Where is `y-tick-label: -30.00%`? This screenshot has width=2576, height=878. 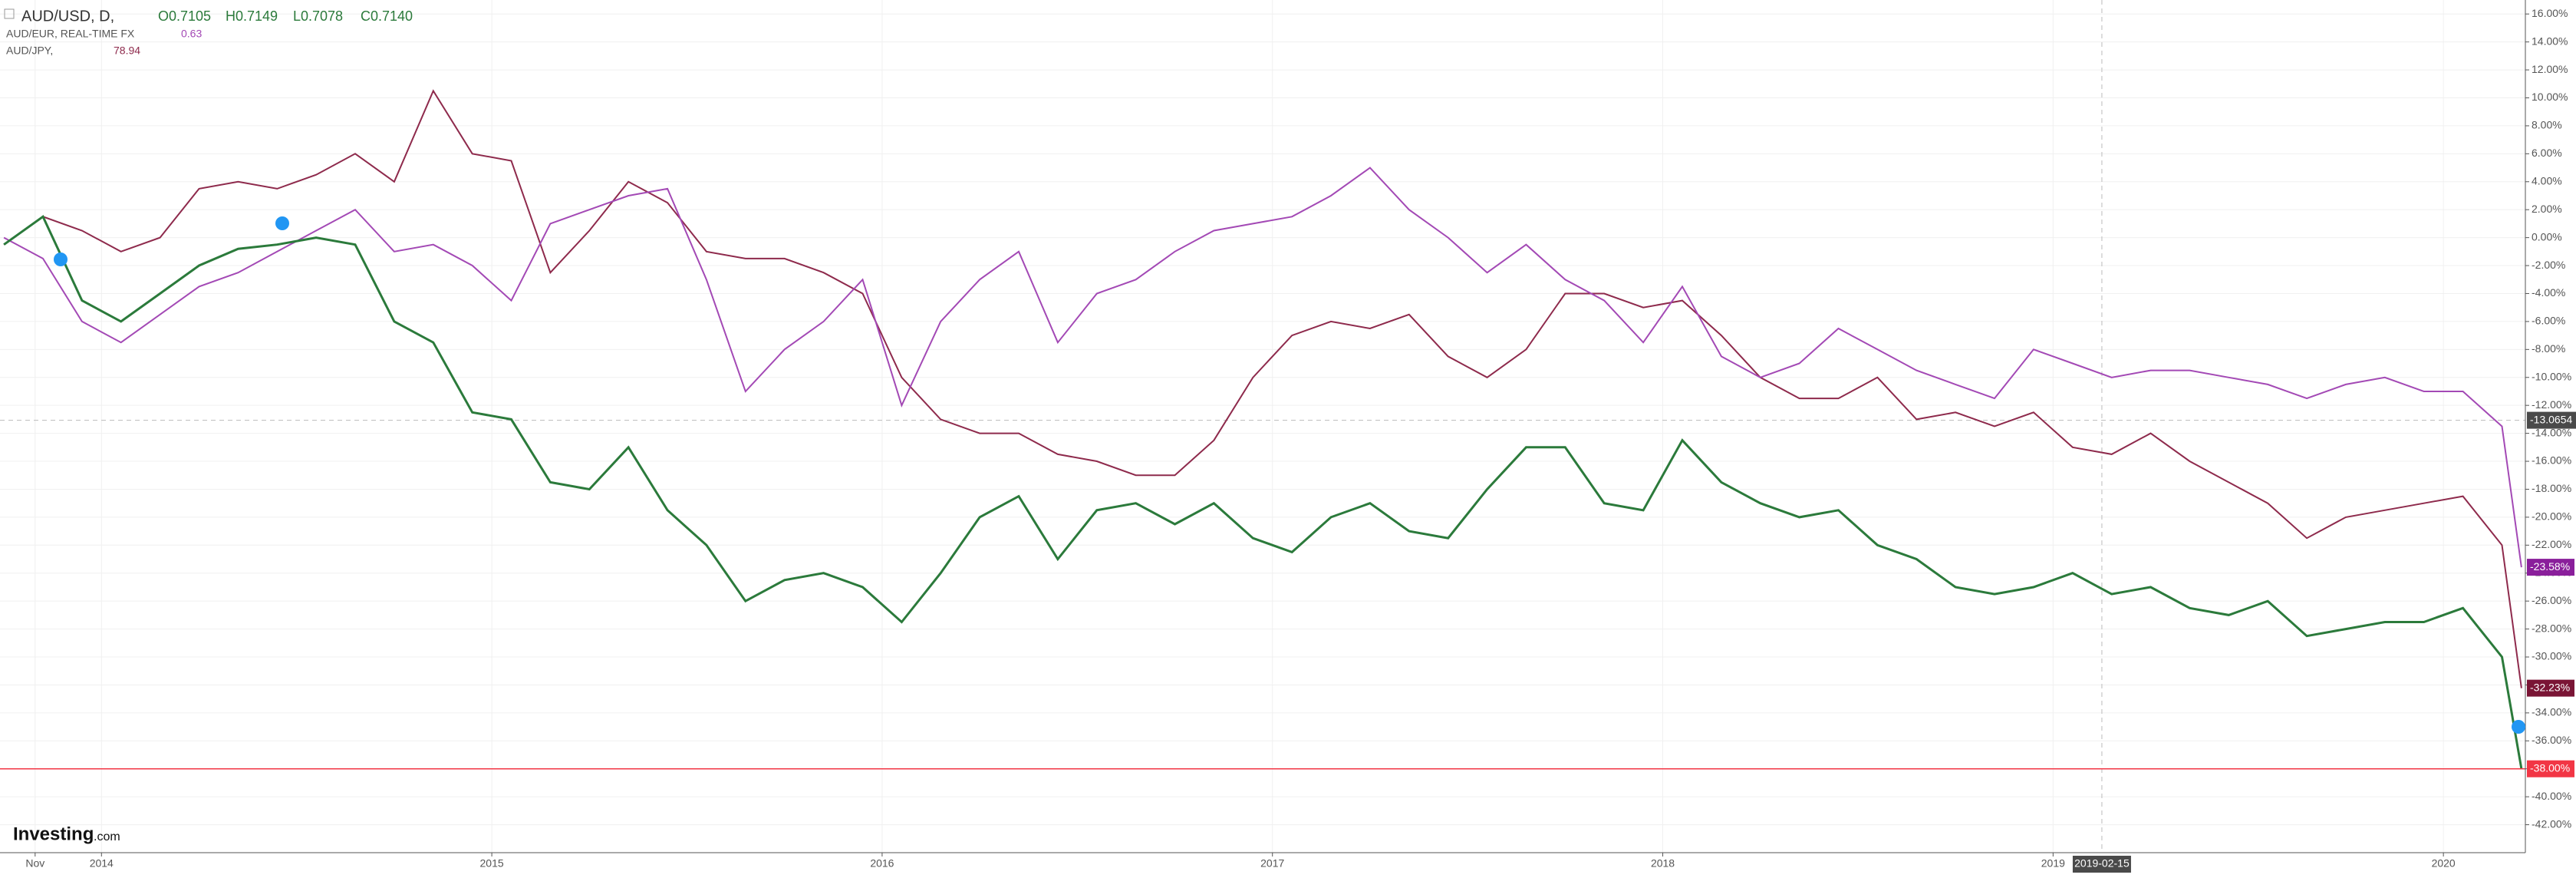 y-tick-label: -30.00% is located at coordinates (2551, 656).